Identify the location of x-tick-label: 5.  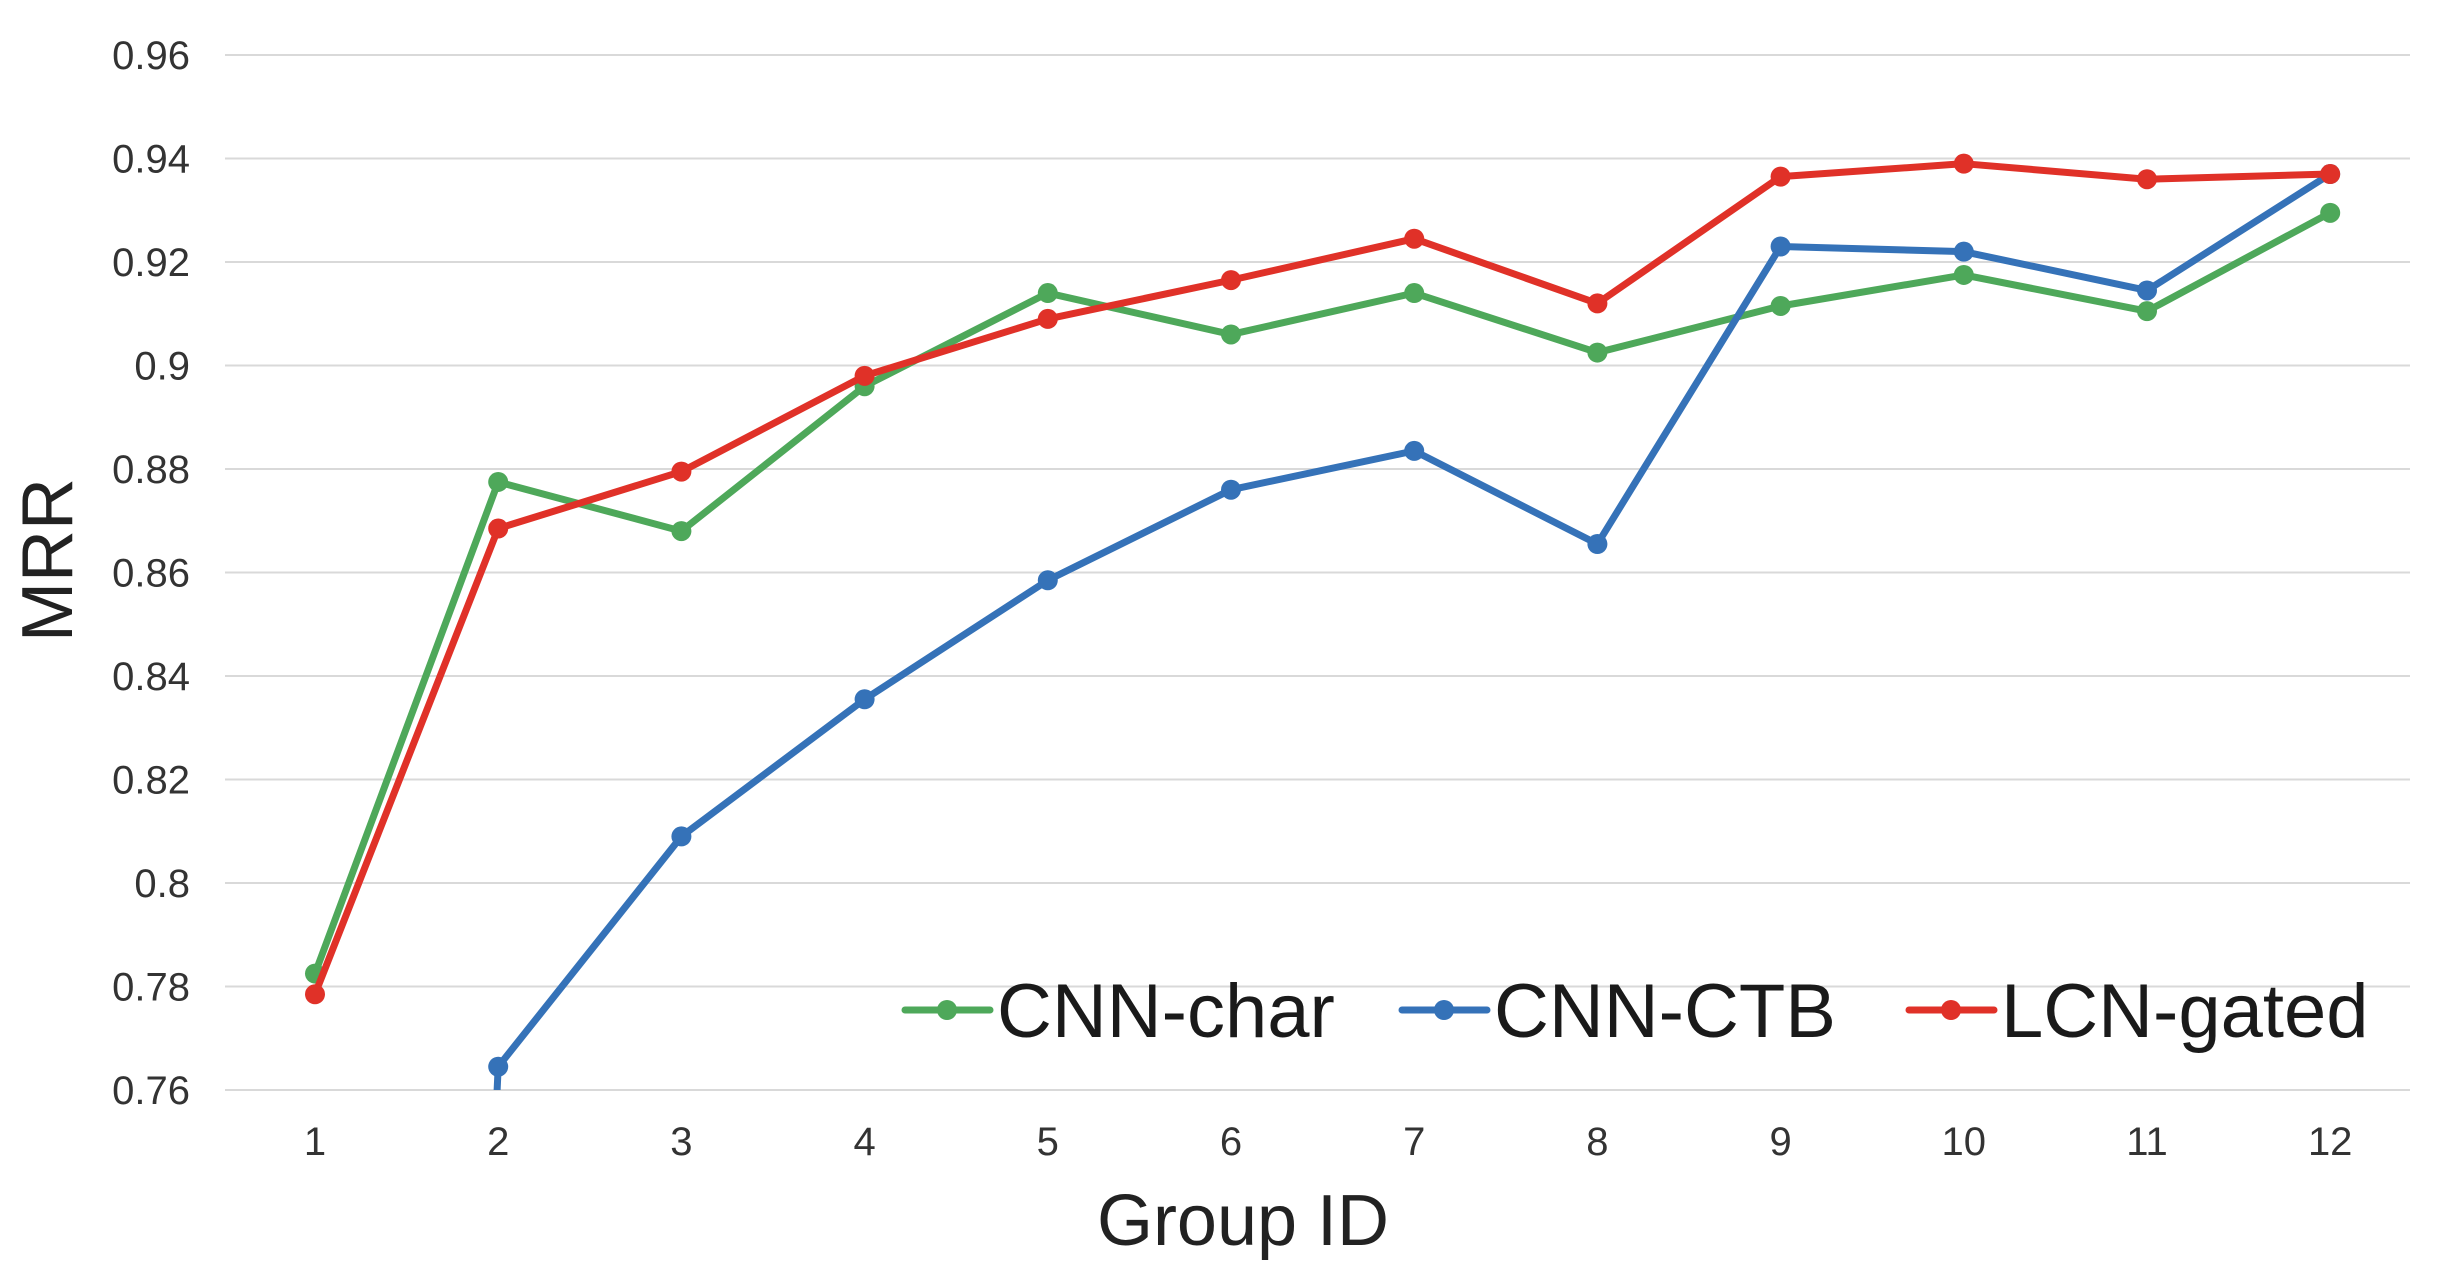
(1048, 1142).